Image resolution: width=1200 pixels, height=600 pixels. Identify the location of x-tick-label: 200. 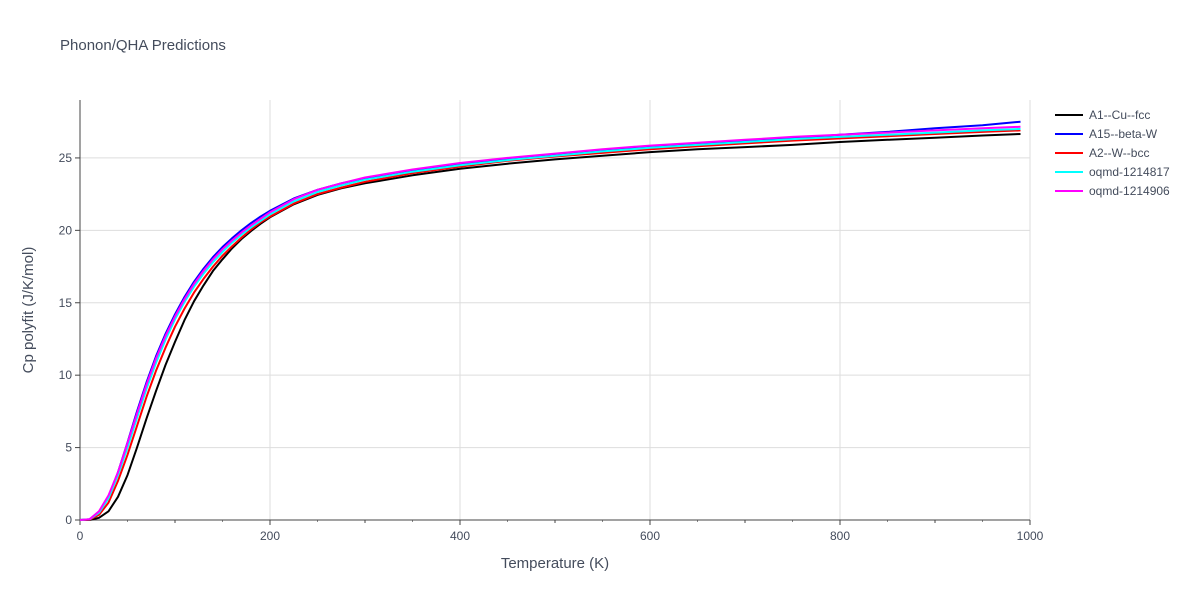
(270, 536).